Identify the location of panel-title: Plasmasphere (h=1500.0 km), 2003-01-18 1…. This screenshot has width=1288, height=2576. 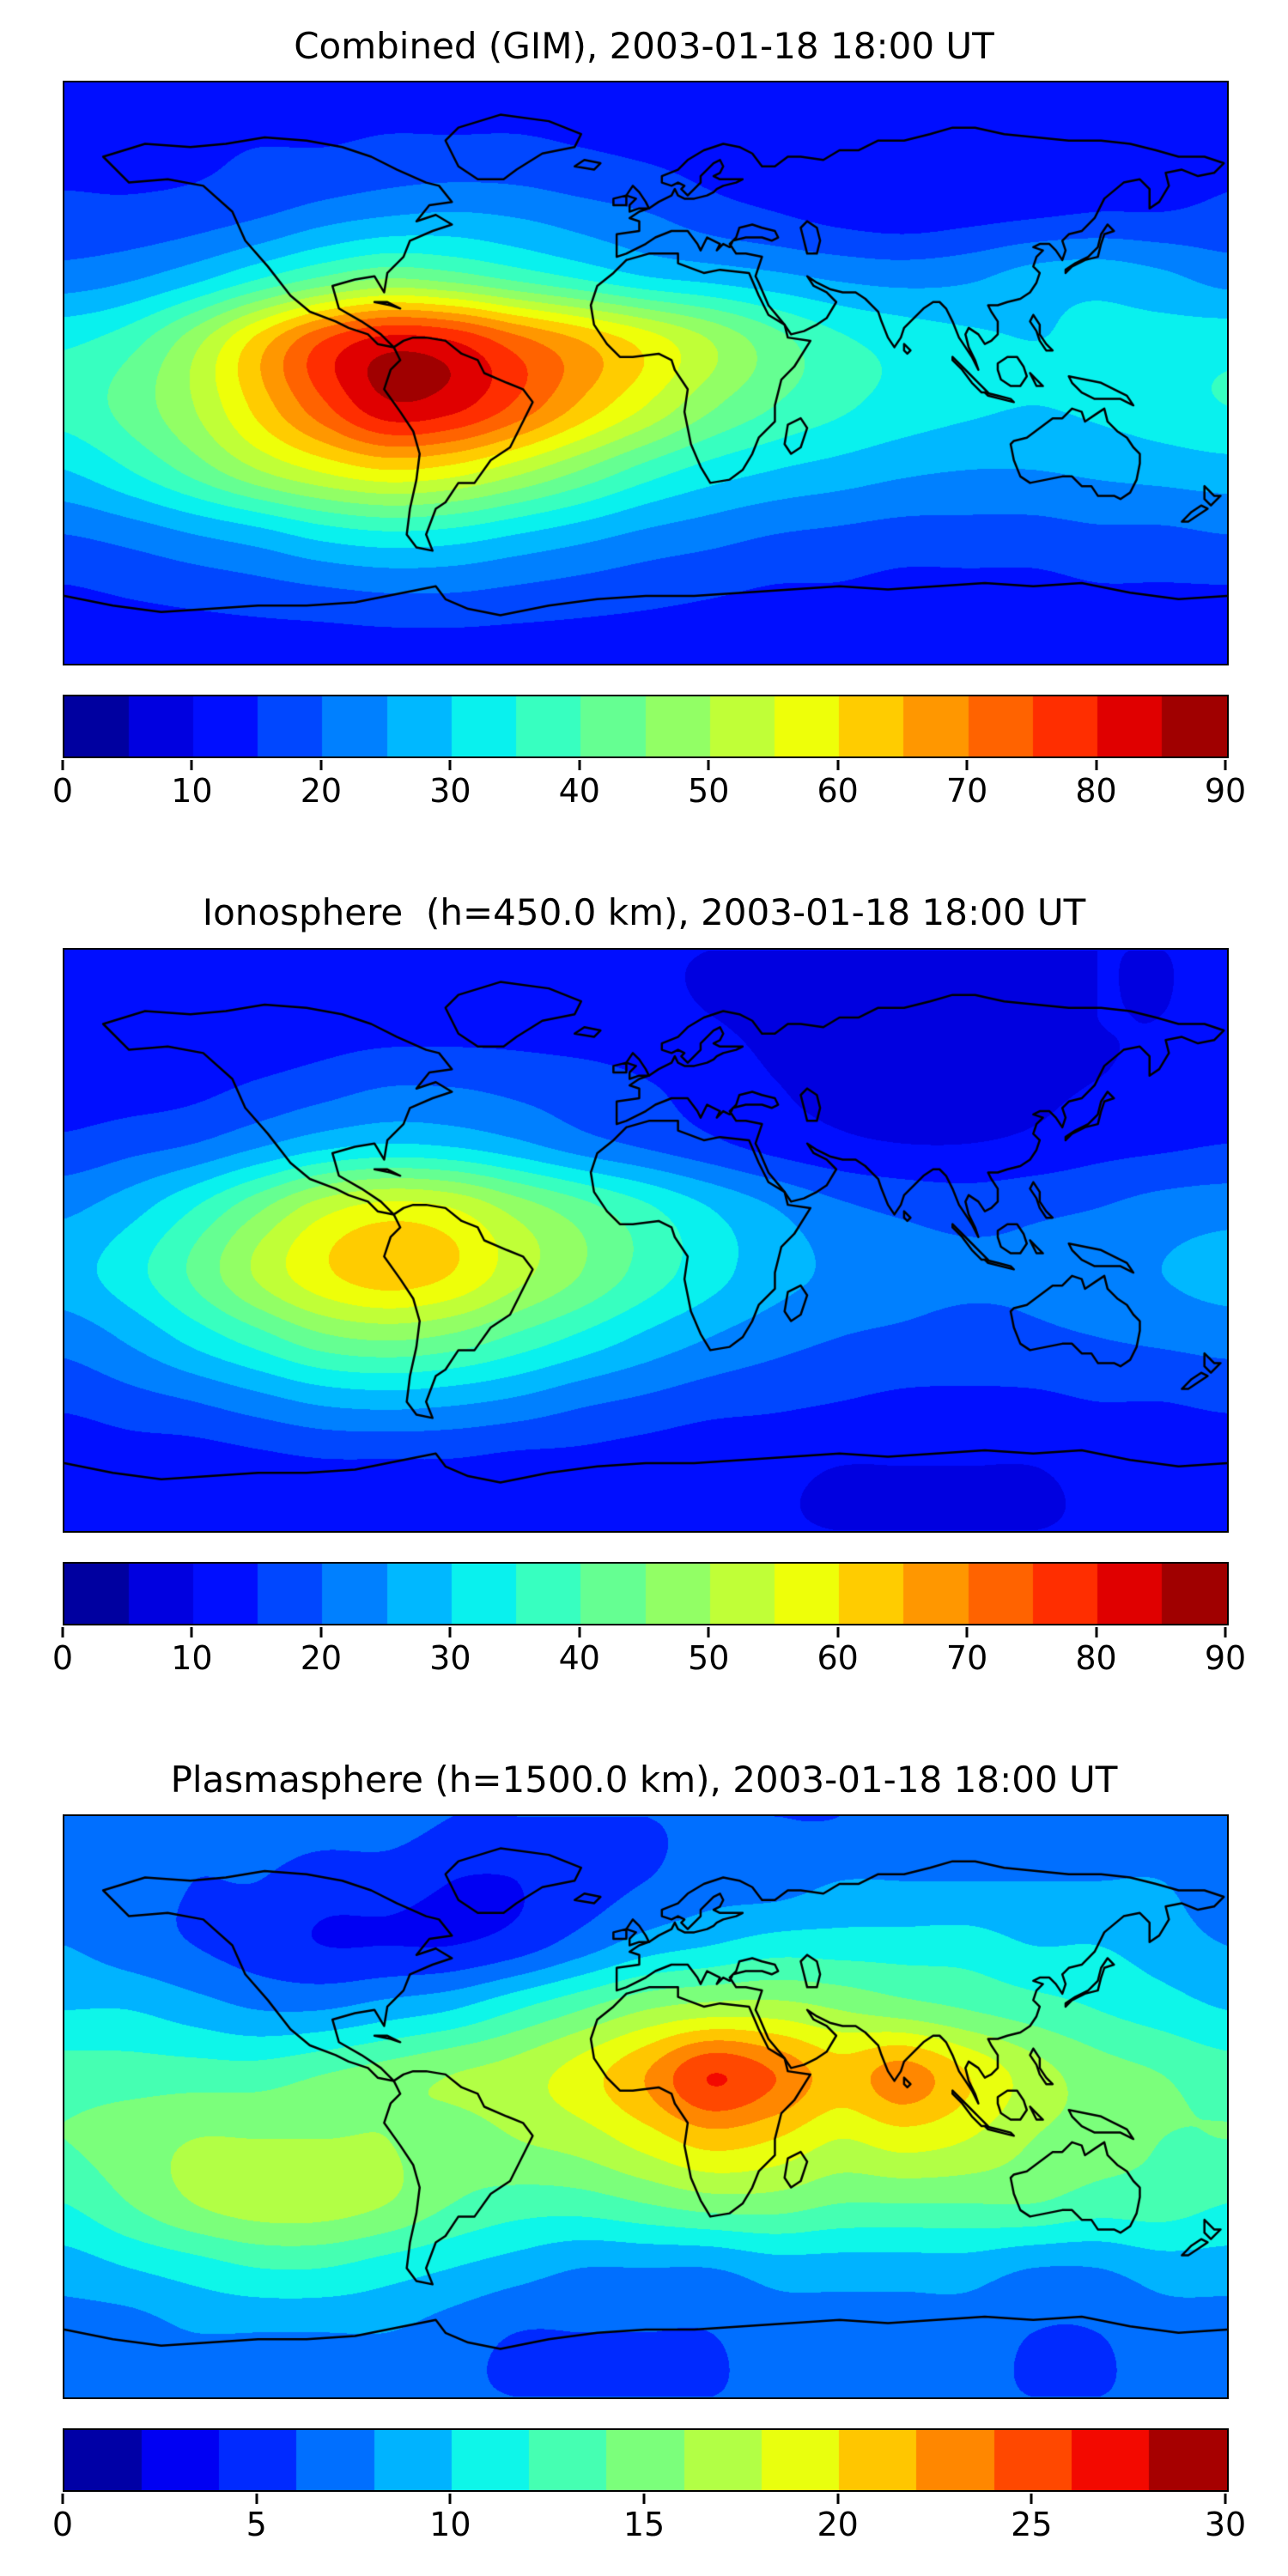
(644, 1779).